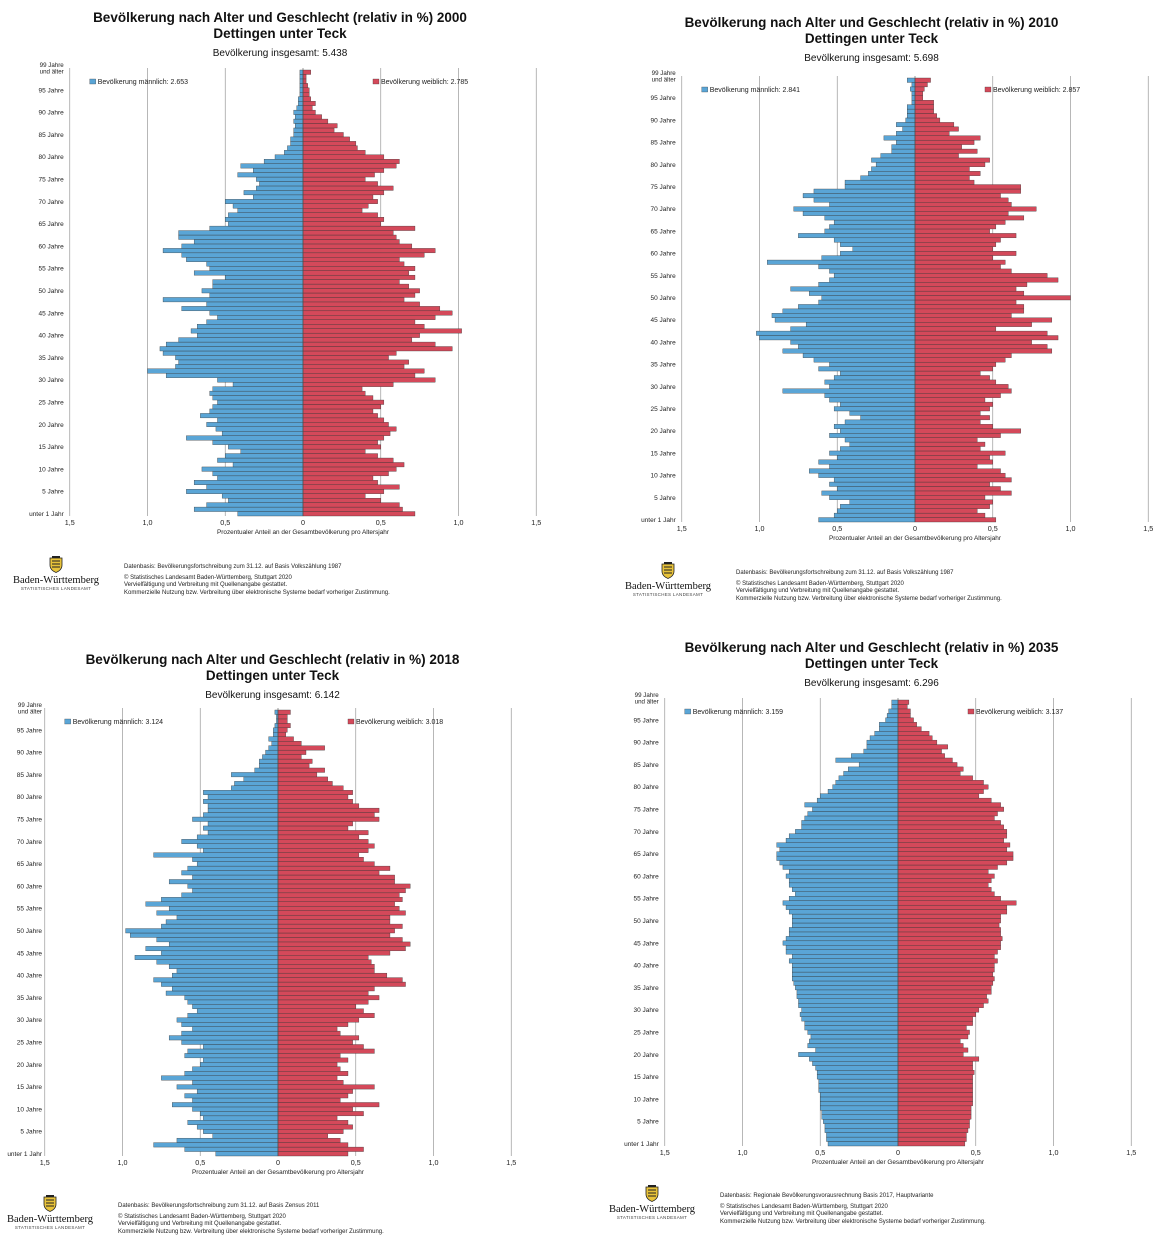  Describe the element at coordinates (663, 298) in the screenshot. I see `y-tick-label: 50 Jahre` at that location.